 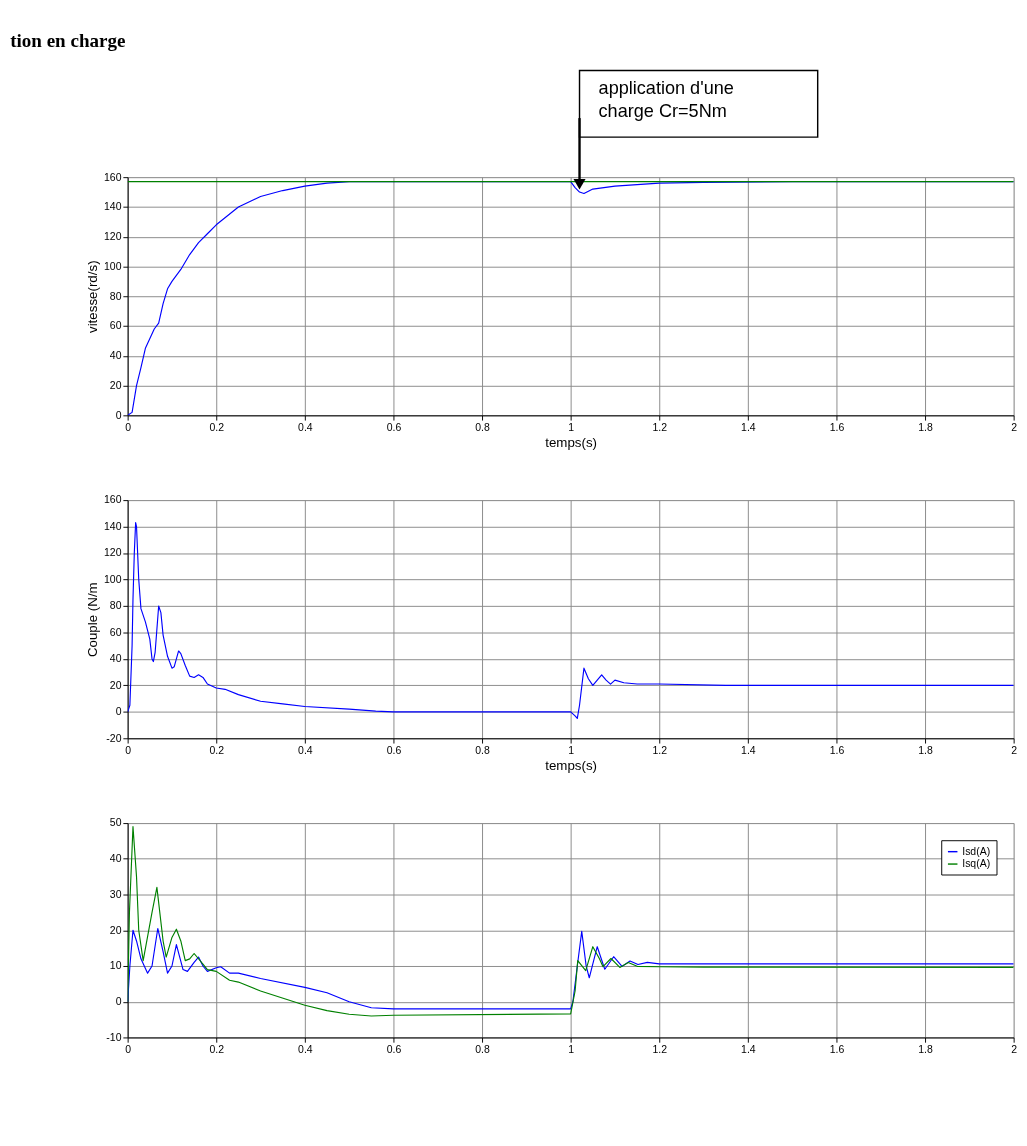 I want to click on legend-label: Isd(A), so click(x=976, y=851).